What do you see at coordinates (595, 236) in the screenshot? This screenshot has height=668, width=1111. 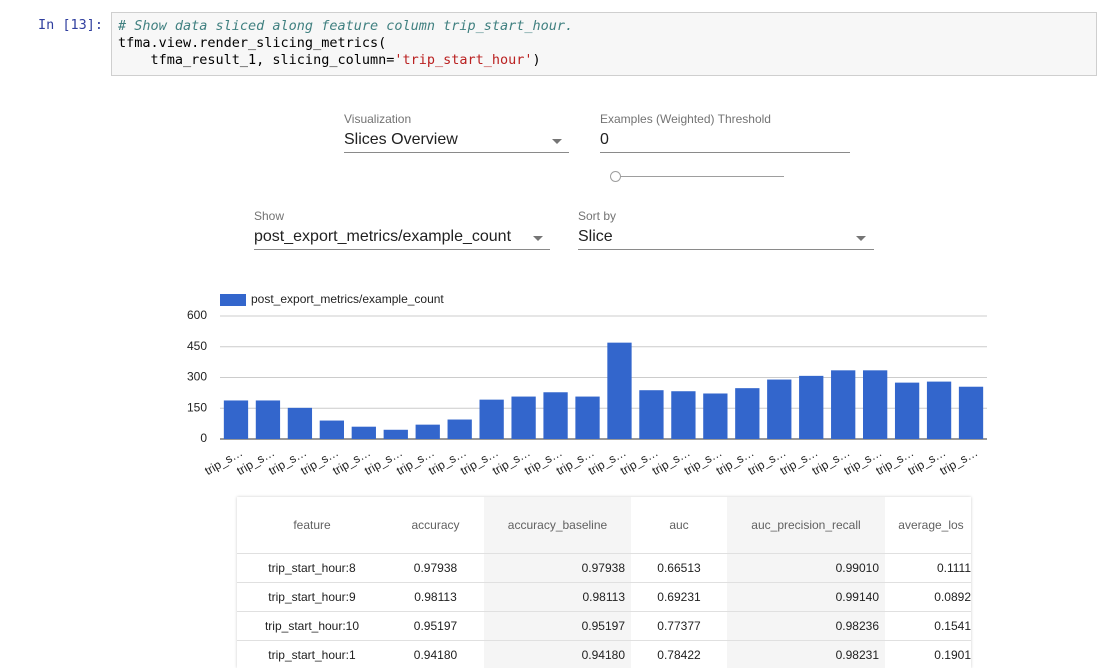 I see `dropdown-value: Slice` at bounding box center [595, 236].